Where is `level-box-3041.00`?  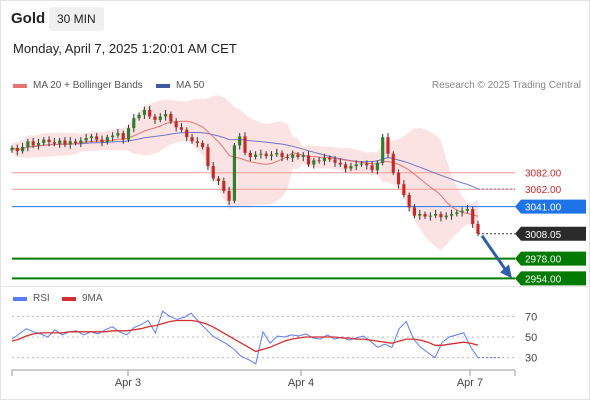
level-box-3041.00 is located at coordinates (550, 206).